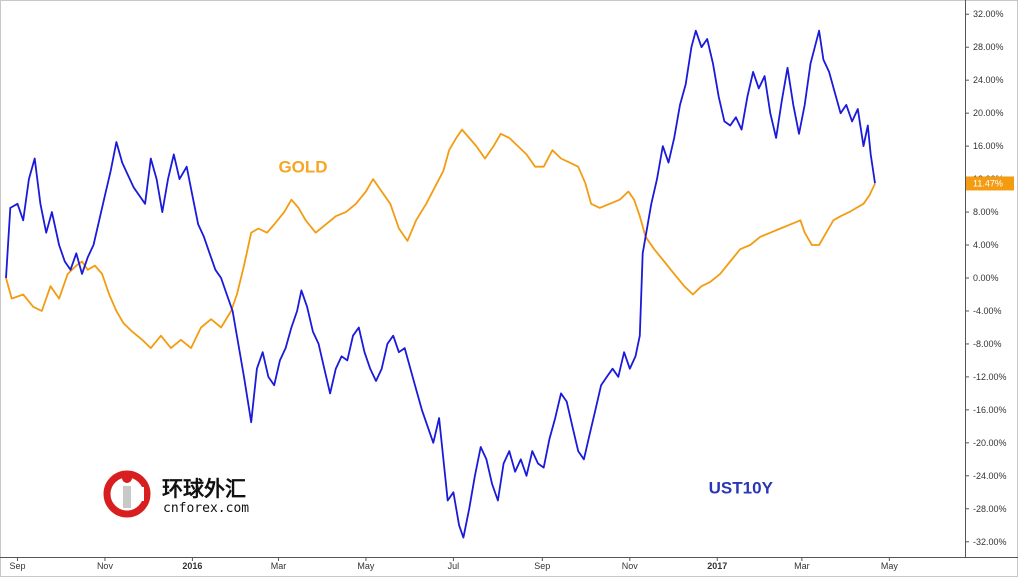 This screenshot has width=1018, height=577. I want to click on cnforex-logo: 环球外汇 cnforex.com, so click(176, 494).